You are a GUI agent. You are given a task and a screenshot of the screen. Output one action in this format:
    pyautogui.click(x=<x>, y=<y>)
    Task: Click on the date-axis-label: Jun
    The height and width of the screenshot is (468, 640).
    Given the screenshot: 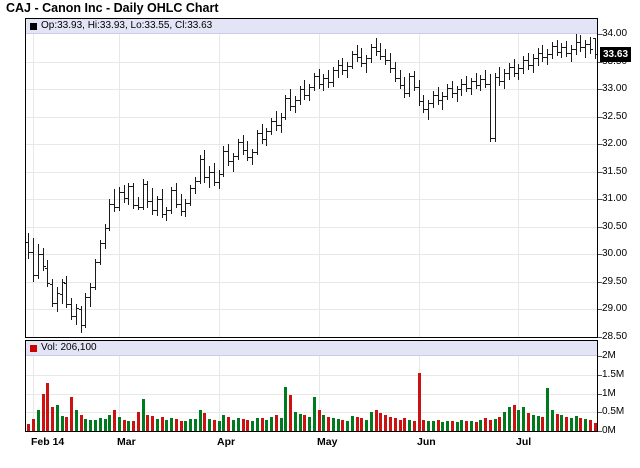 What is the action you would take?
    pyautogui.click(x=426, y=442)
    